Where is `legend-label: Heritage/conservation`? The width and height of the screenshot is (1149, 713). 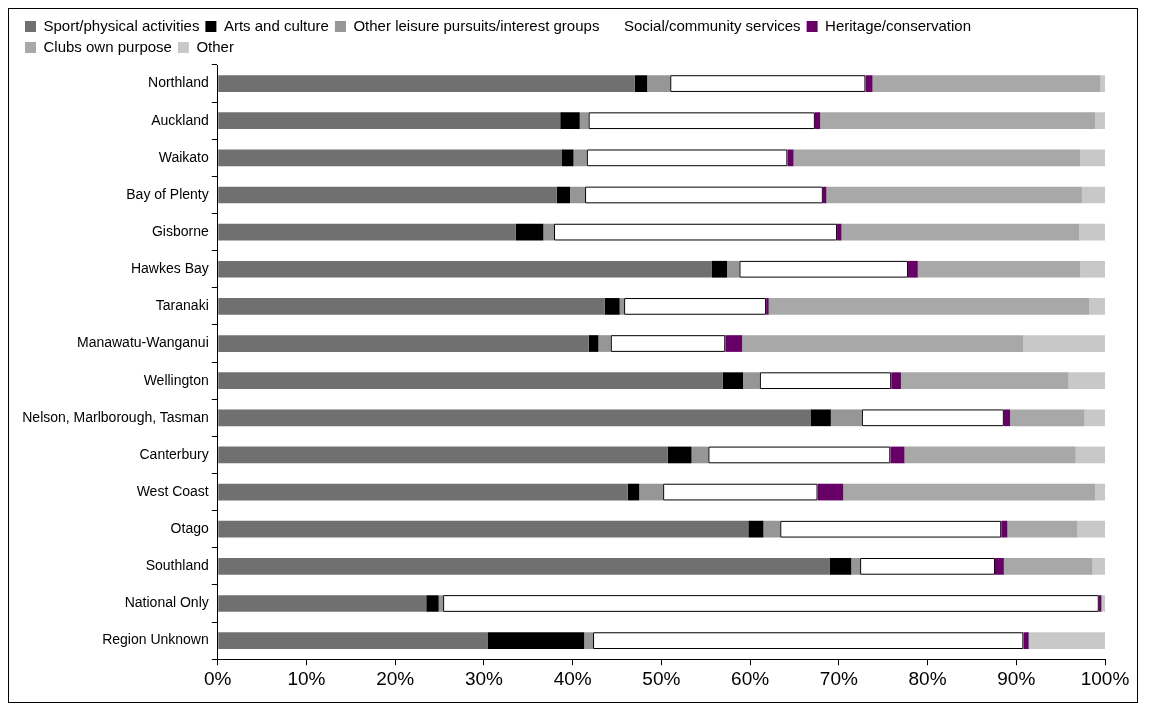 legend-label: Heritage/conservation is located at coordinates (898, 25).